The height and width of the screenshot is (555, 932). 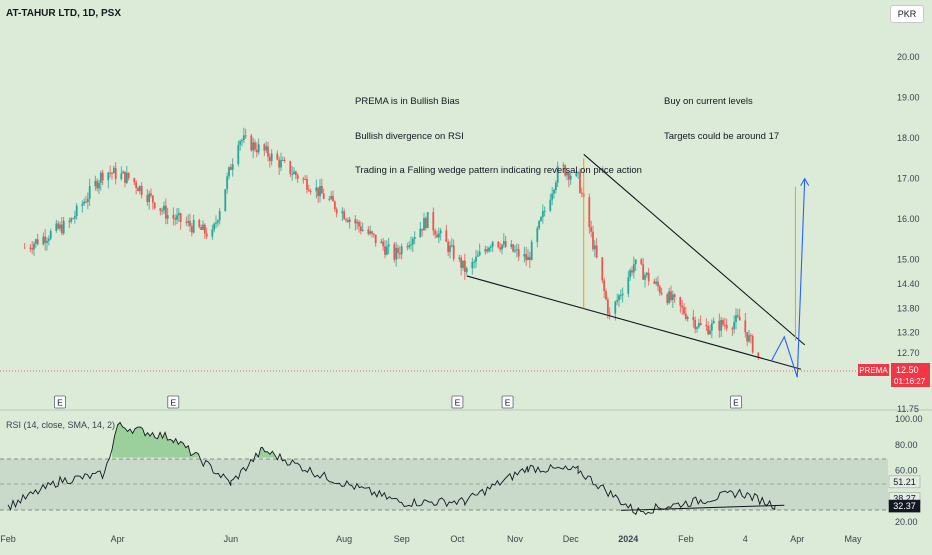 I want to click on note-line: Buy on current levels, so click(x=708, y=101).